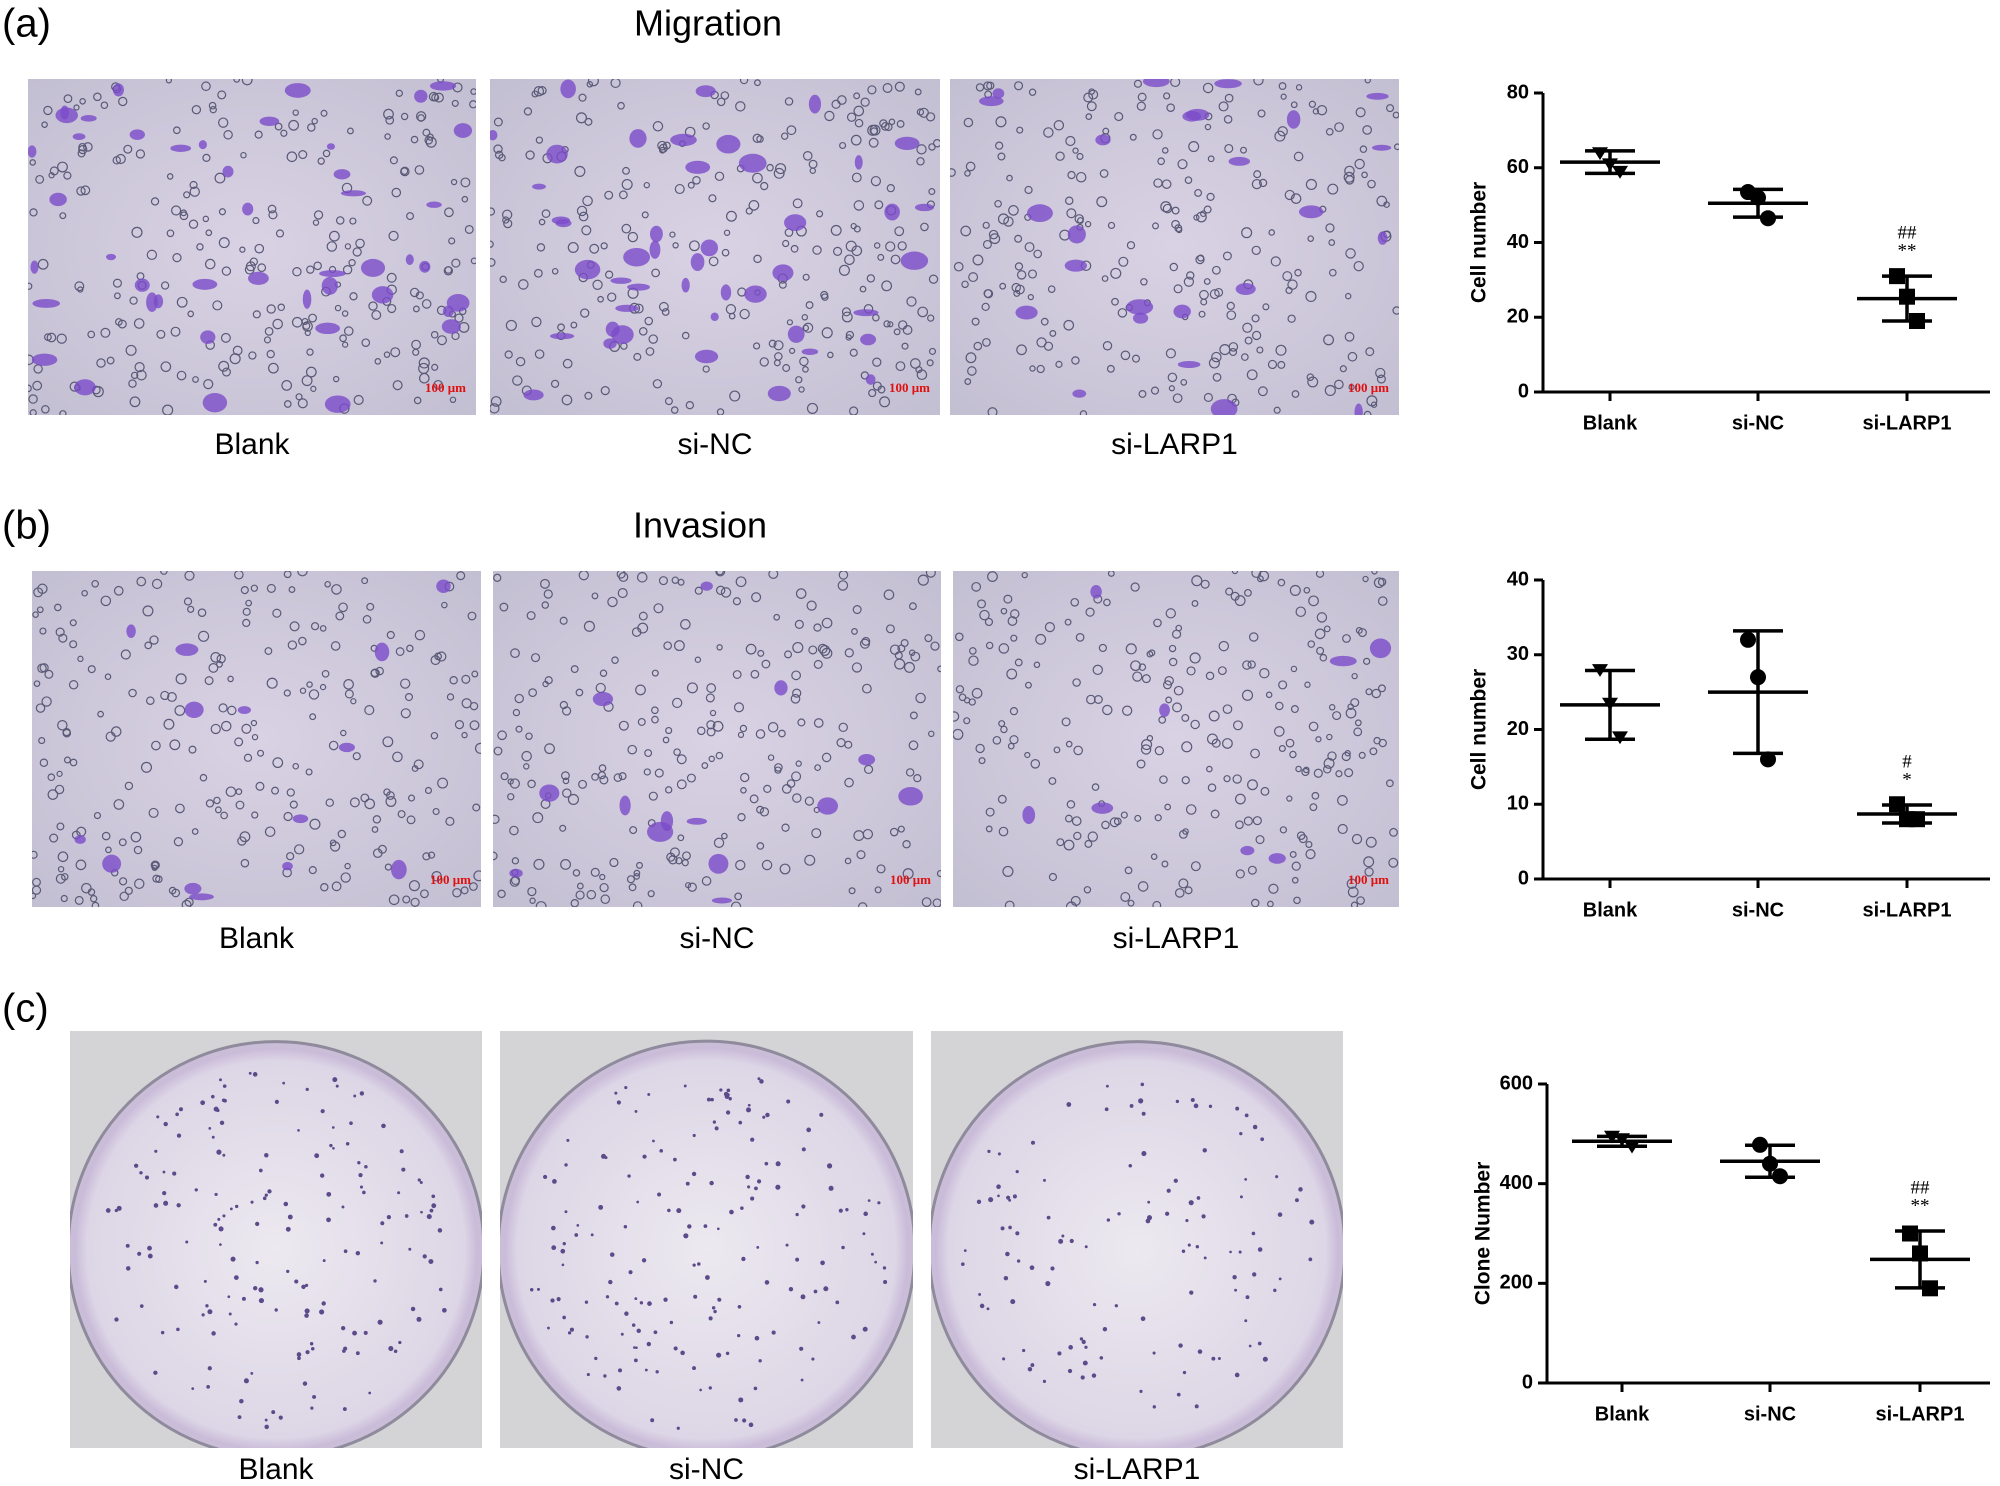 The image size is (2000, 1486). I want to click on x-tick-label: si-NC, so click(1770, 1414).